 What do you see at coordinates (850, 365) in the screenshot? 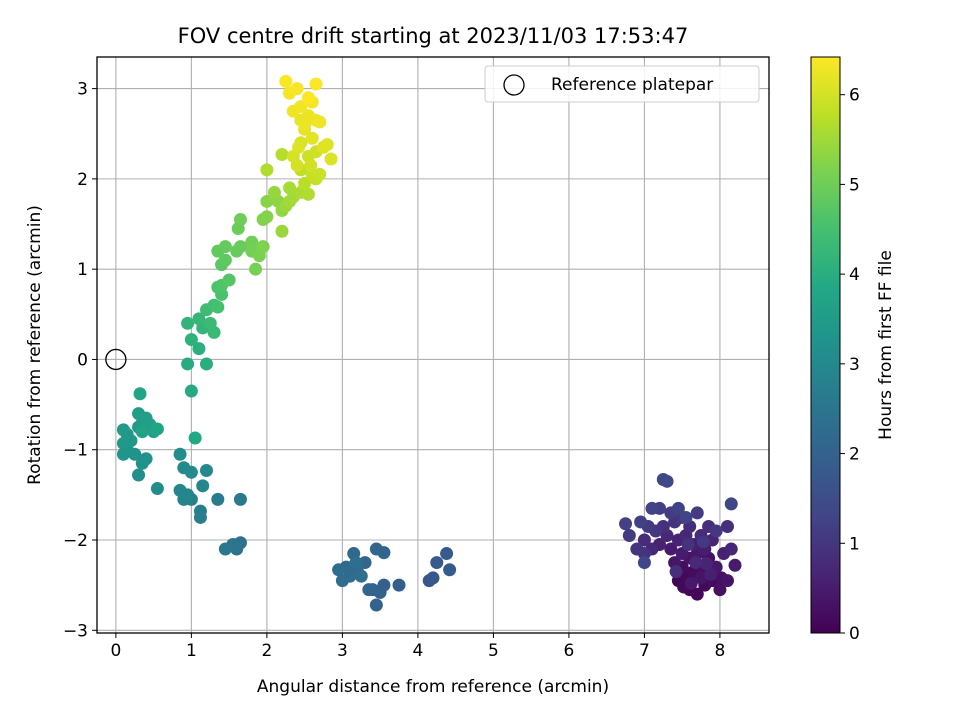
I see `colorbar-ticks: 0 1 2 3 4 5 6` at bounding box center [850, 365].